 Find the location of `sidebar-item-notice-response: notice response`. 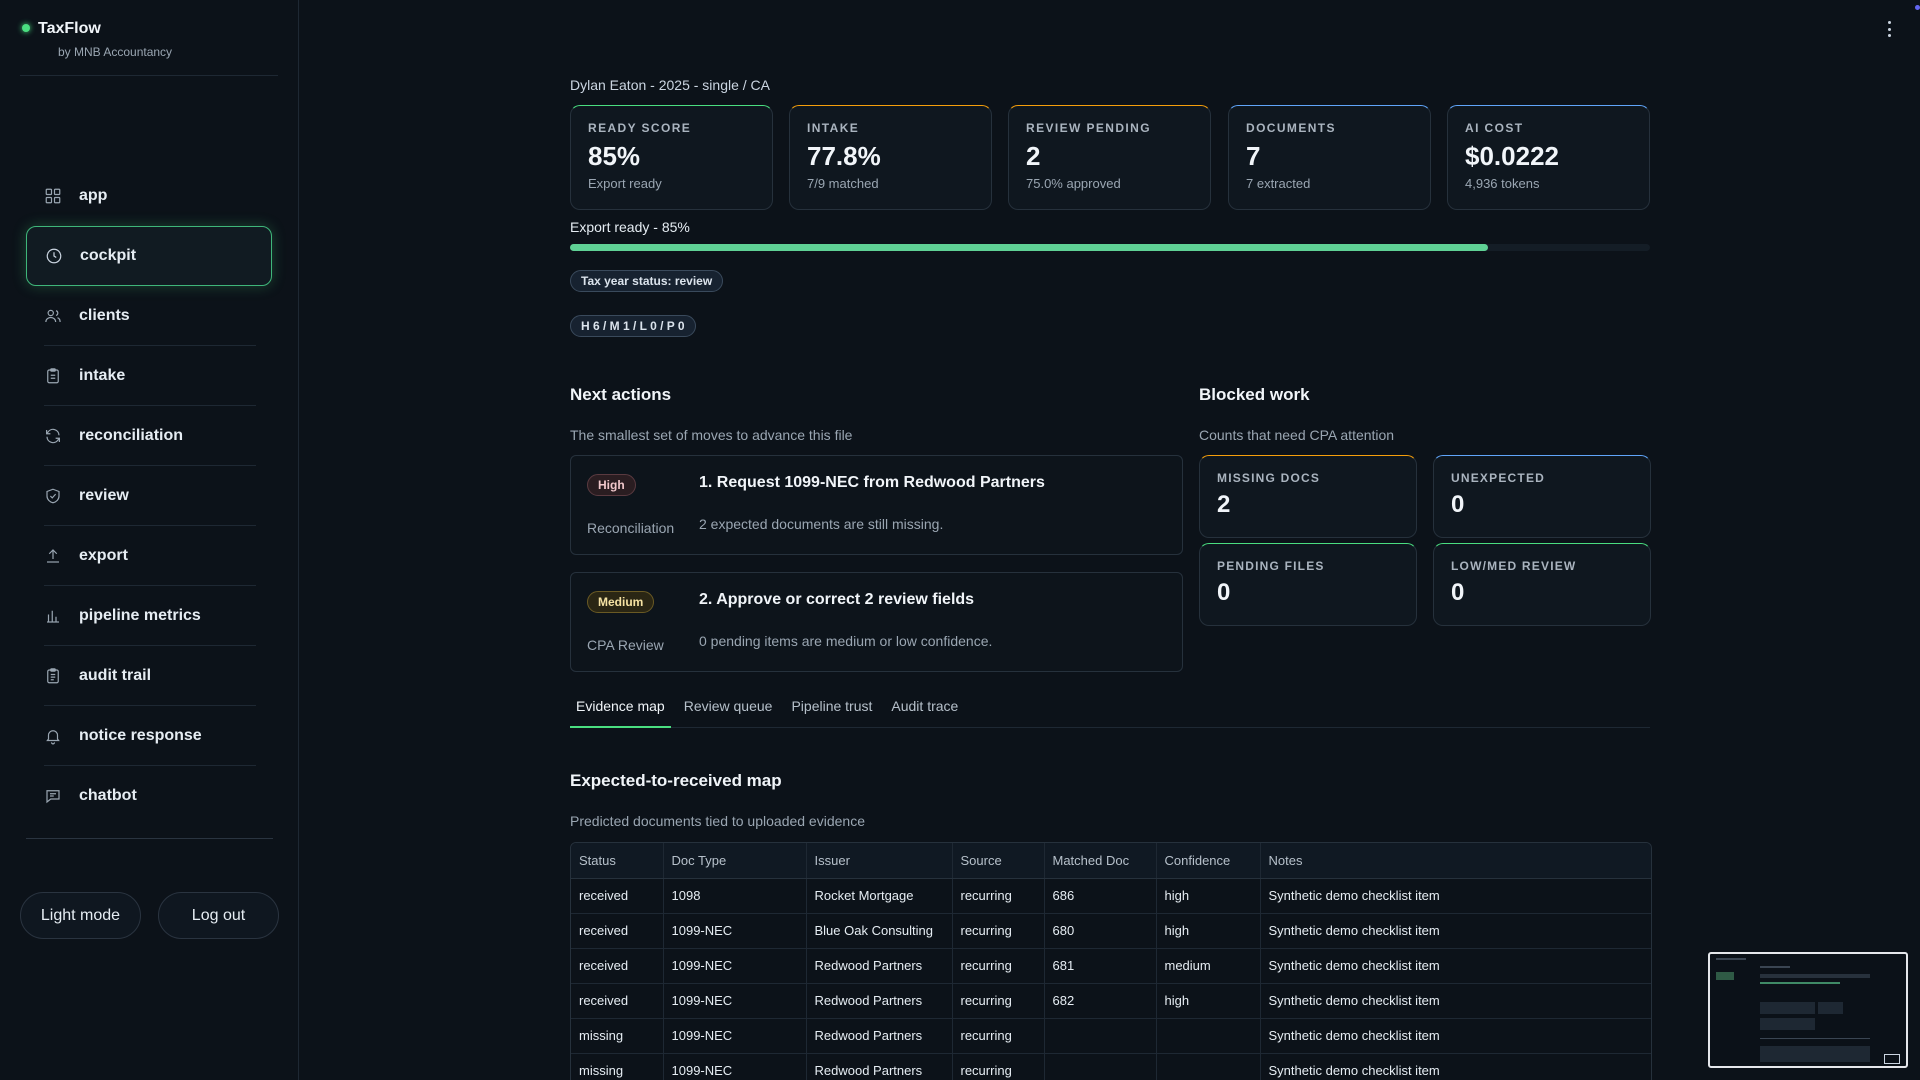

sidebar-item-notice-response: notice response is located at coordinates (149, 736).